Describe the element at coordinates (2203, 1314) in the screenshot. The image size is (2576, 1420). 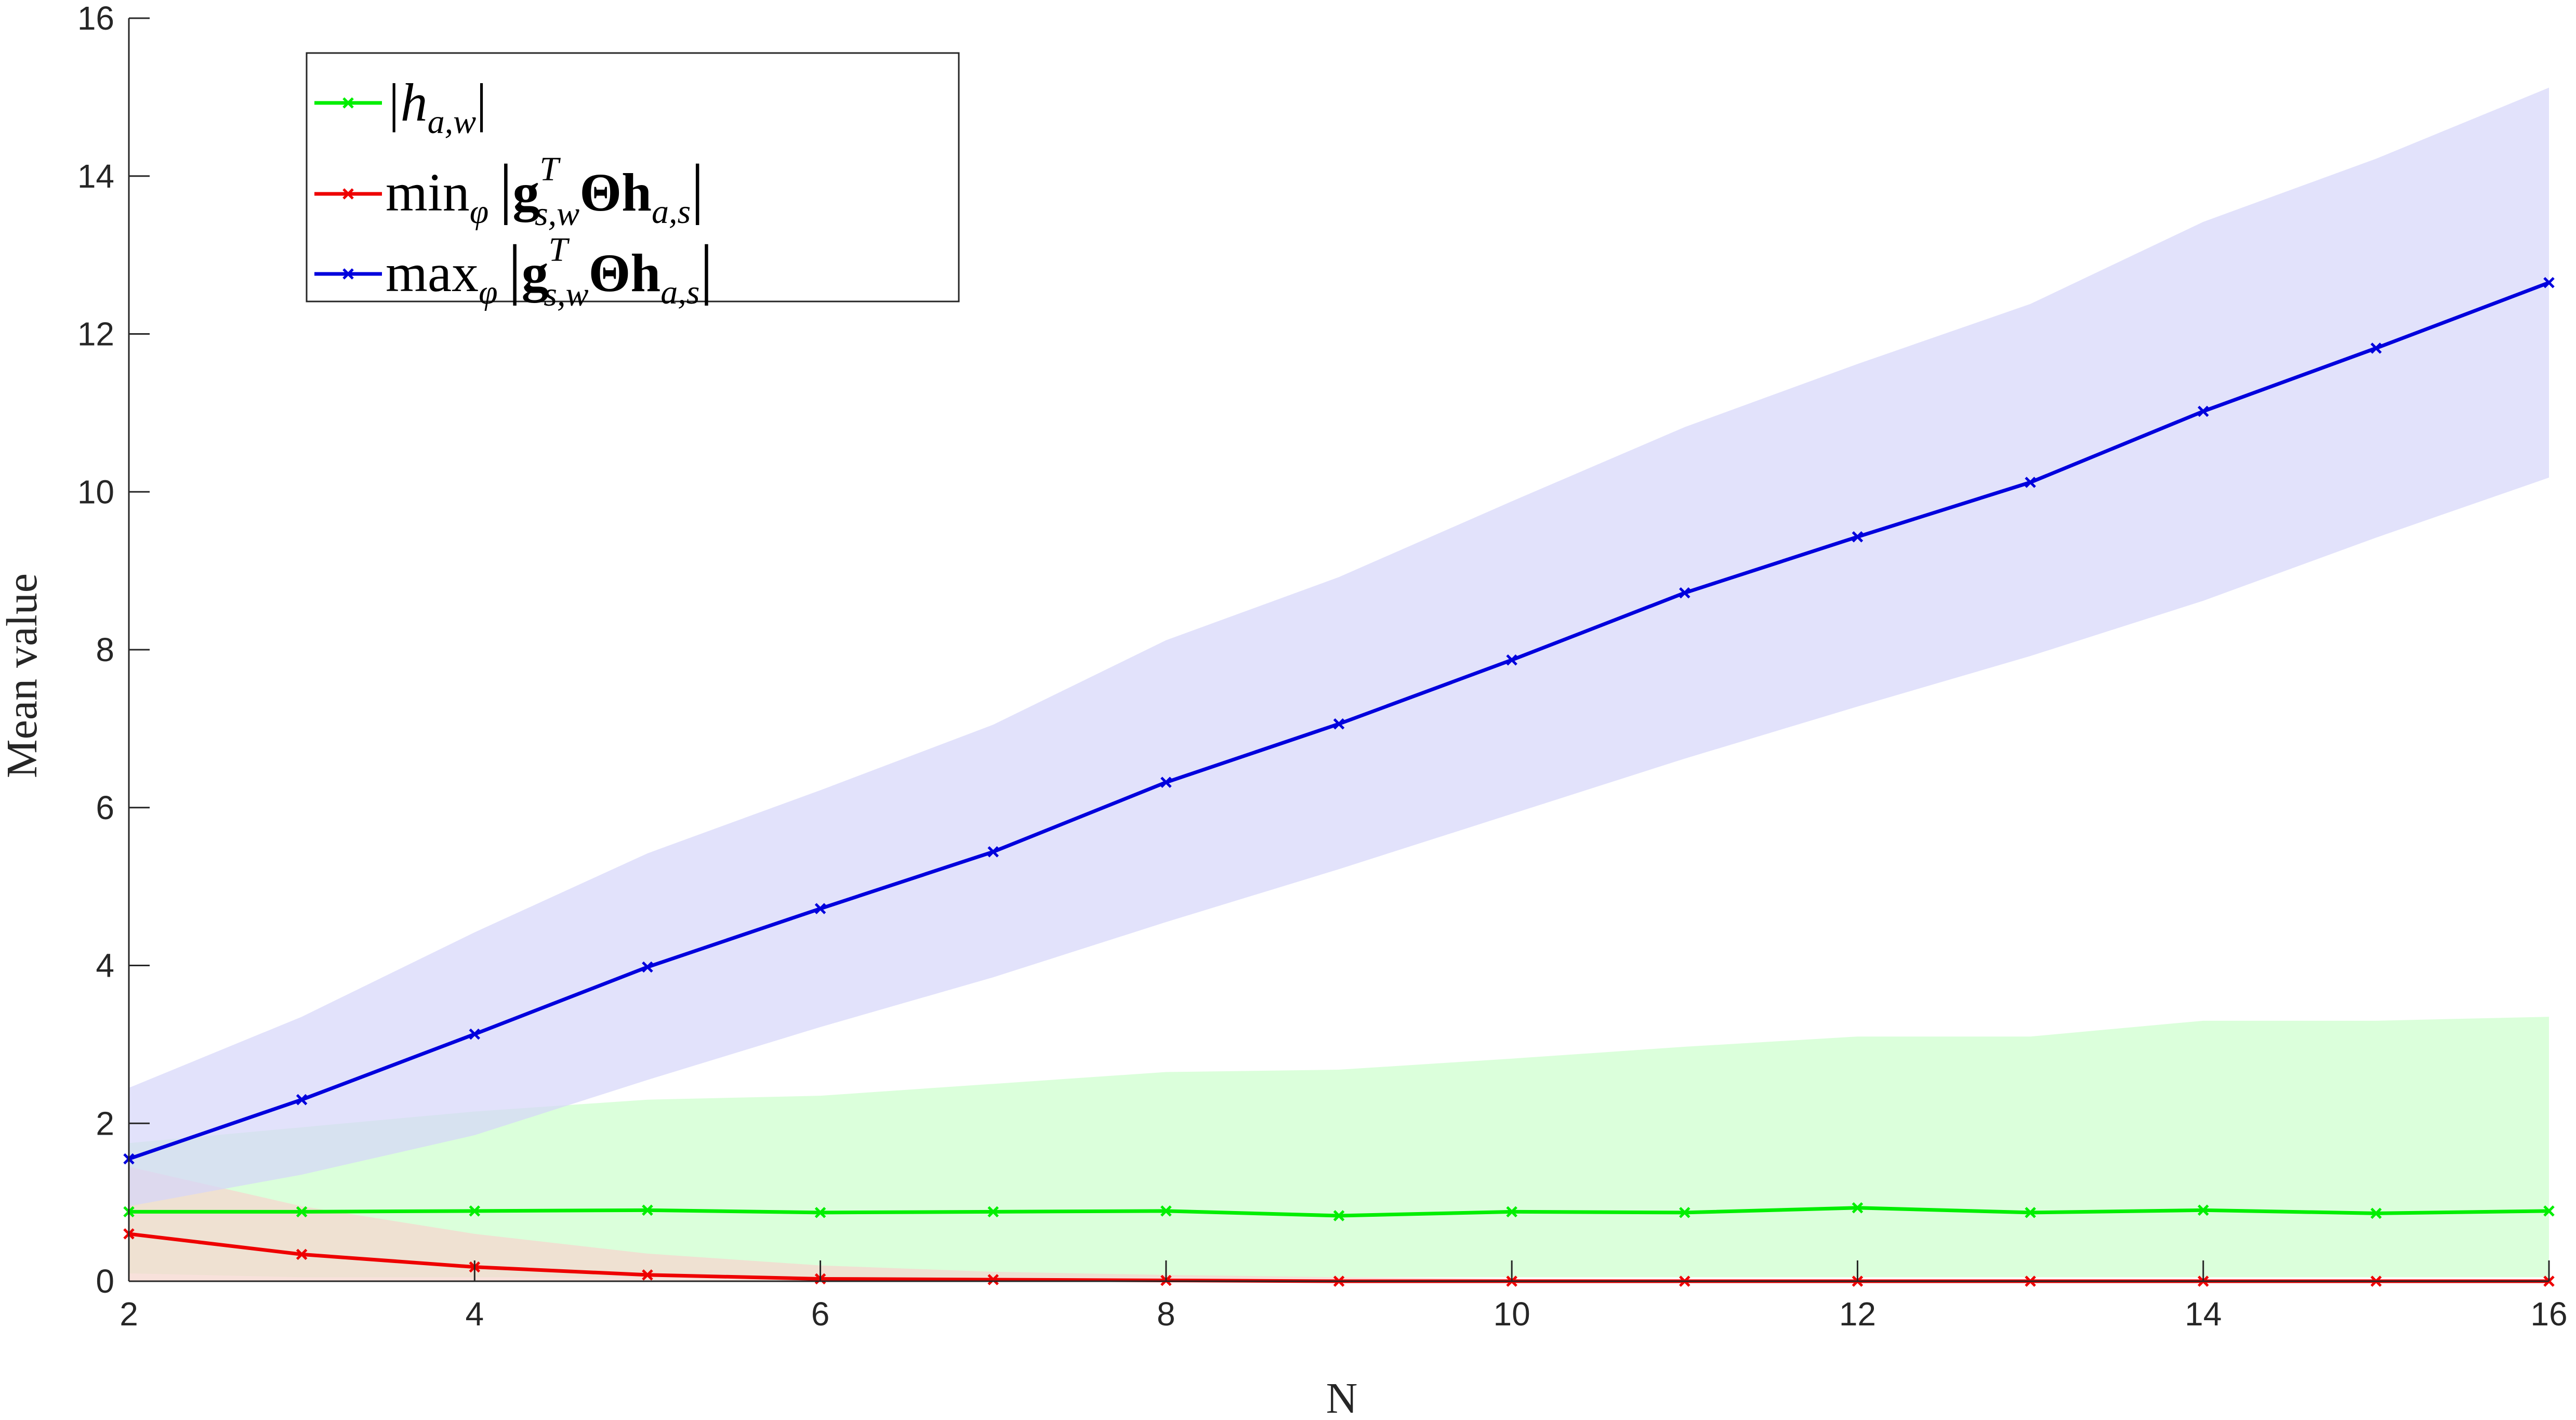
I see `x-tick-label-14: 14` at that location.